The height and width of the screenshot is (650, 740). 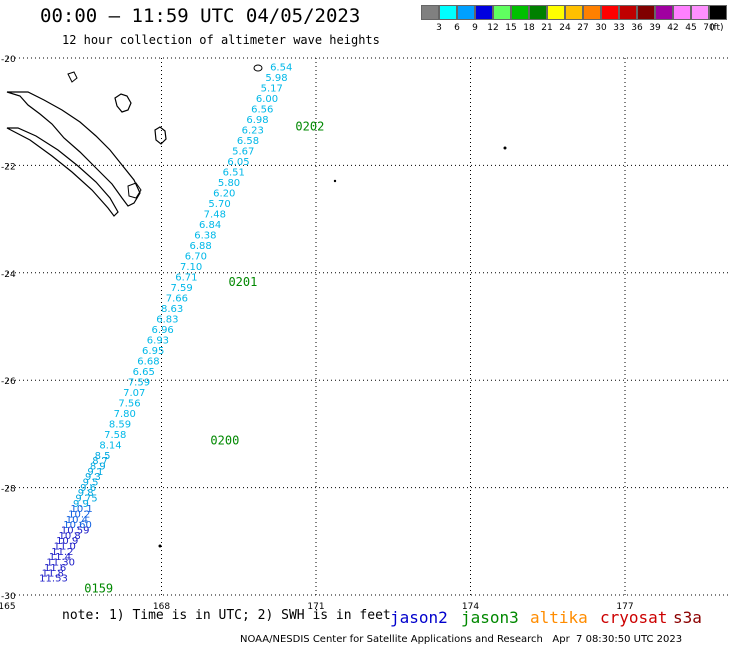 What do you see at coordinates (687, 617) in the screenshot?
I see `legend-s3a: s3a` at bounding box center [687, 617].